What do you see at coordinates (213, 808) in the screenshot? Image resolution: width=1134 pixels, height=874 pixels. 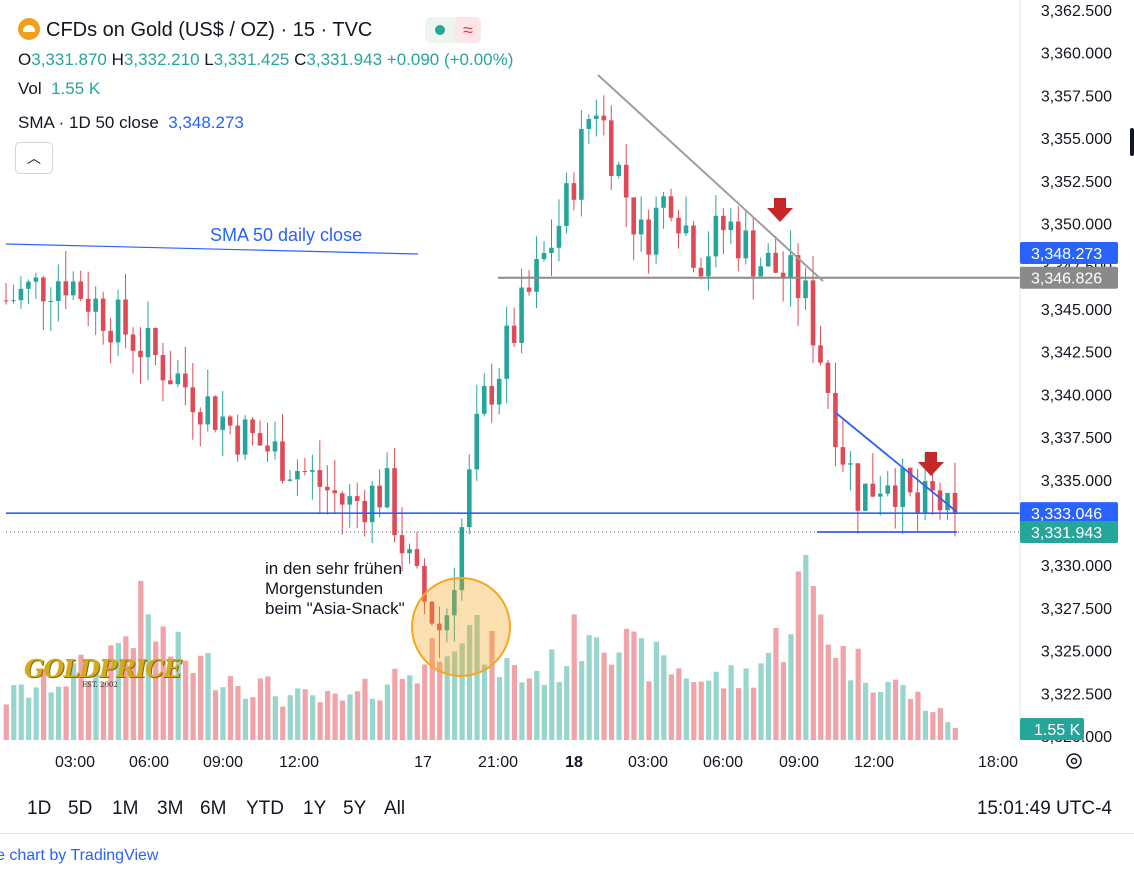 I see `timeframe-6m: 6M` at bounding box center [213, 808].